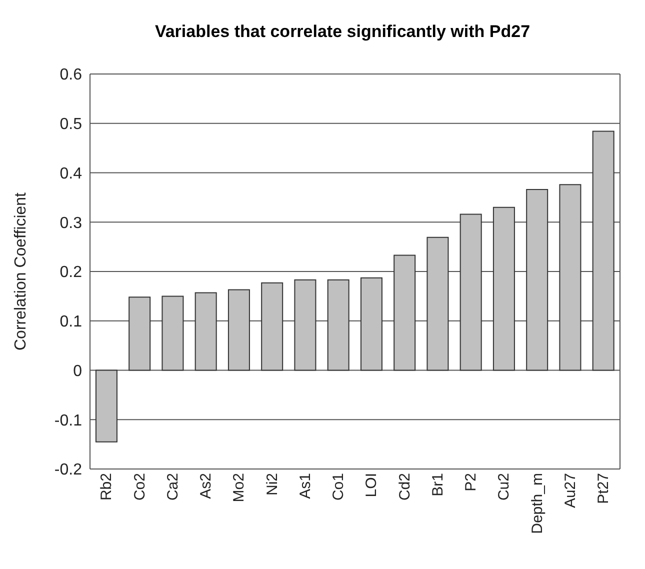  I want to click on y-tick-label: 0.6, so click(71, 75).